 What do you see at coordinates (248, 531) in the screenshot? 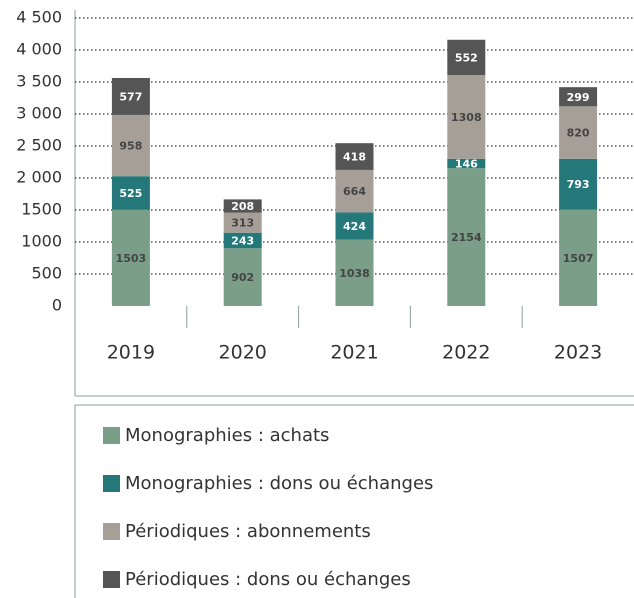
I see `legend-label: Périodiques : abonnements` at bounding box center [248, 531].